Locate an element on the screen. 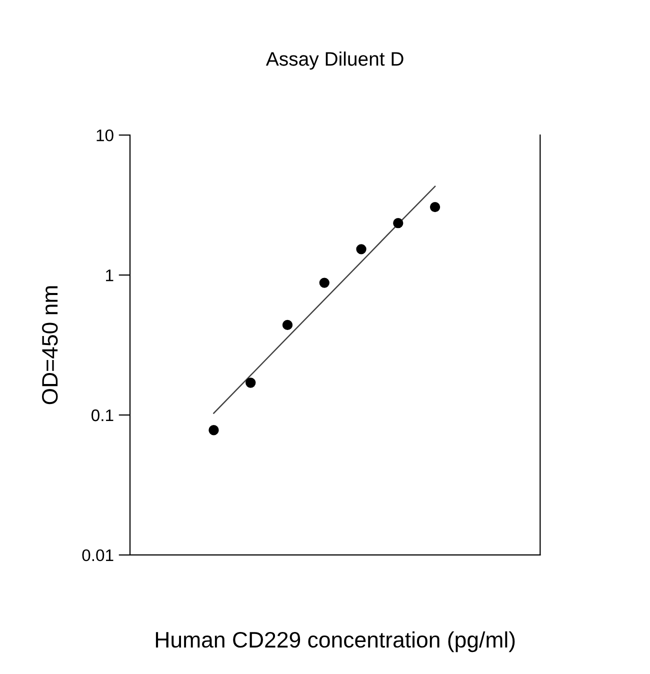 This screenshot has height=674, width=650. chart-title: Assay Diluent D is located at coordinates (335, 61).